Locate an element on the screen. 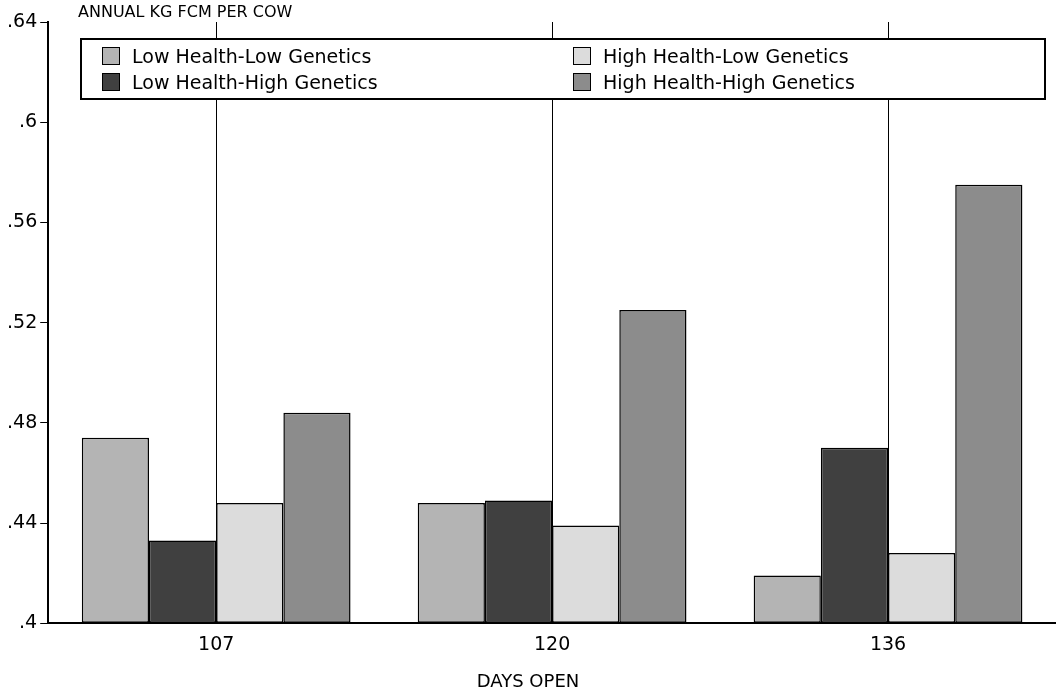 The image size is (1056, 696). legend-label: Low Health-Low Genetics is located at coordinates (252, 56).